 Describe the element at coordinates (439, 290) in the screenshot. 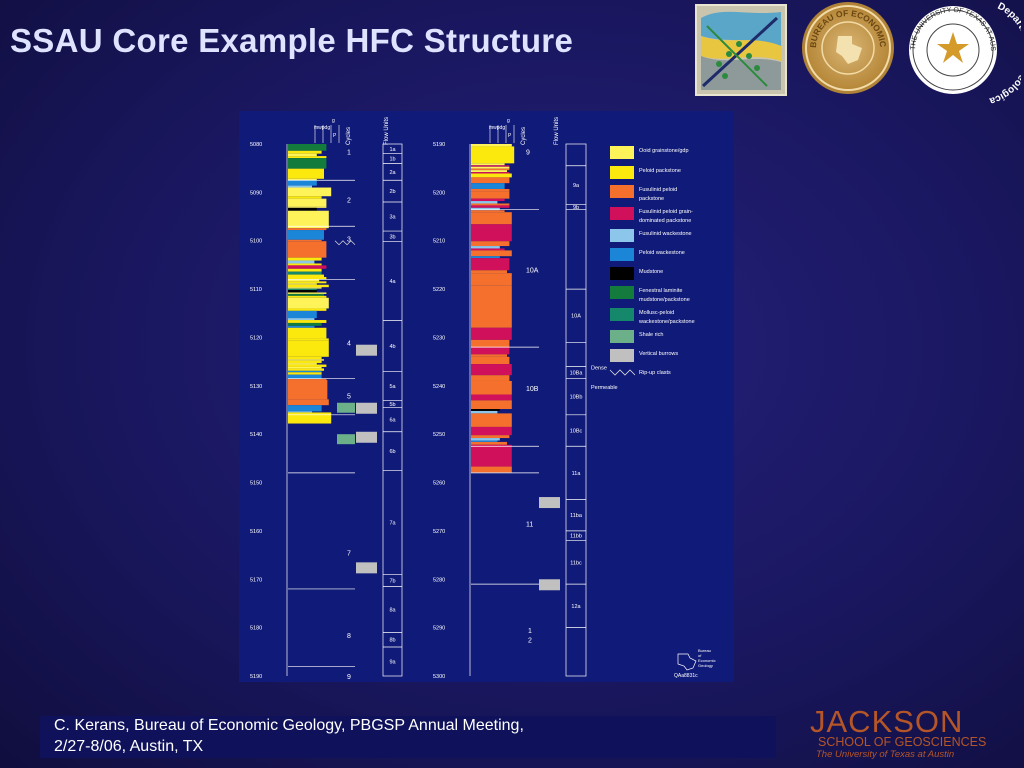

I see `right-depth-label: 5220` at that location.